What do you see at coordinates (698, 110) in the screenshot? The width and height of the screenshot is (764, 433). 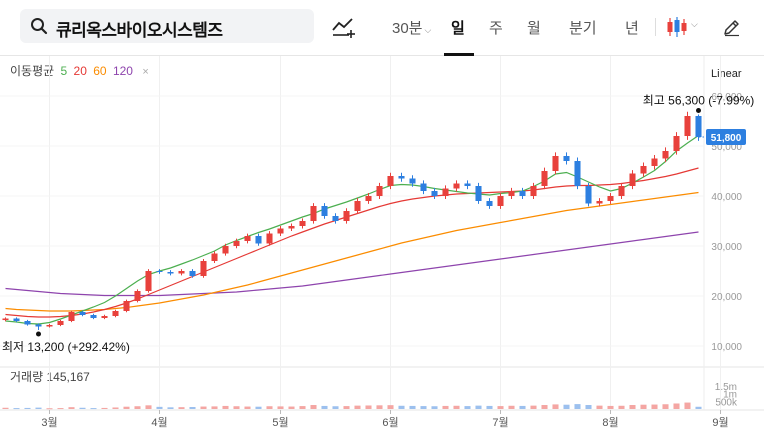 I see `high-marker` at bounding box center [698, 110].